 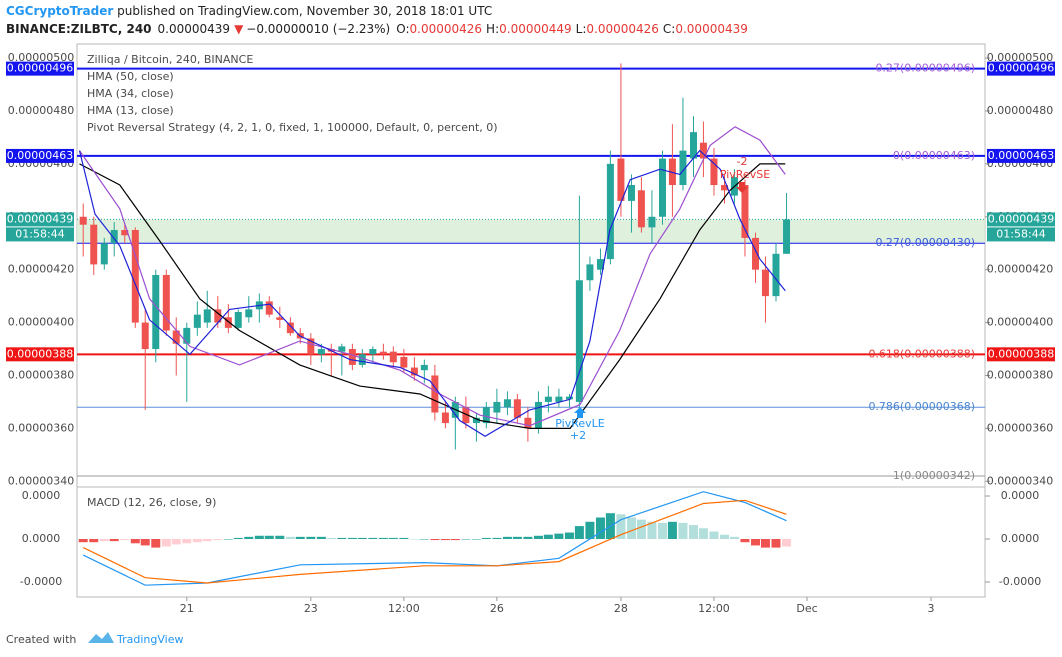 I want to click on h: 0.00000449, so click(x=535, y=29).